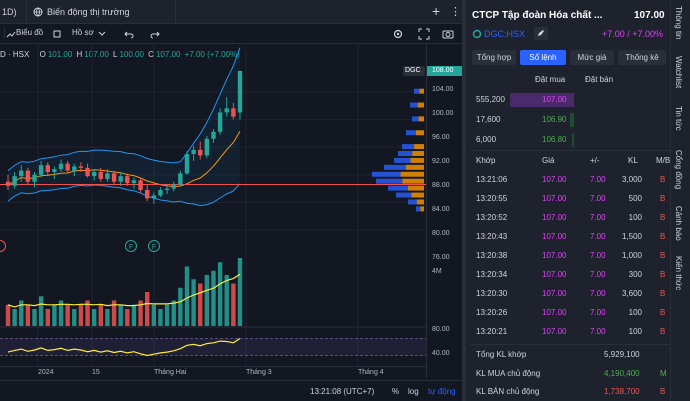 The height and width of the screenshot is (401, 690). I want to click on lower-band-line, so click(124, 195).